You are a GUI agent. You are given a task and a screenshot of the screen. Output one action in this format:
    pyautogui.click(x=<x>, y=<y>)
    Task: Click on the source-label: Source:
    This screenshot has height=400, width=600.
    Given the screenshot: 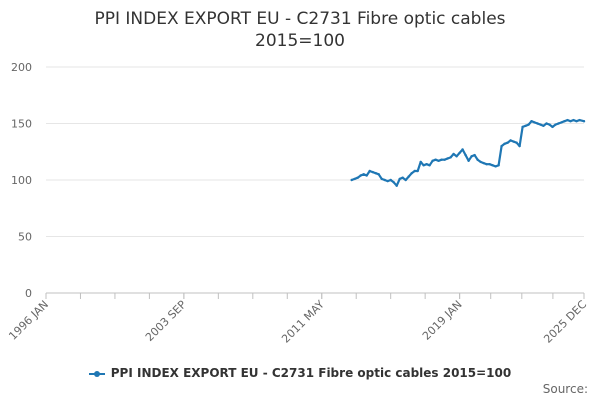 What is the action you would take?
    pyautogui.click(x=565, y=389)
    